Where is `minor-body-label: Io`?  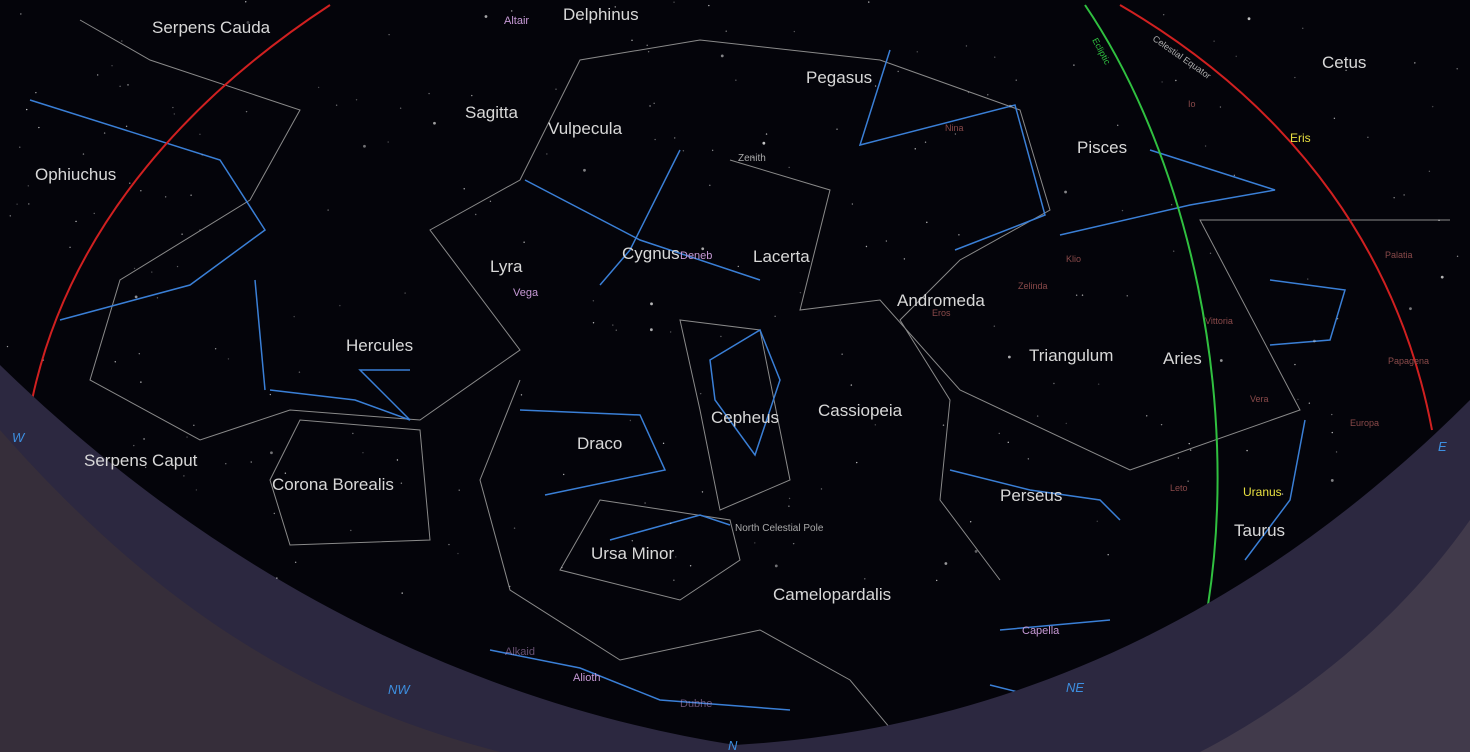 minor-body-label: Io is located at coordinates (1192, 104).